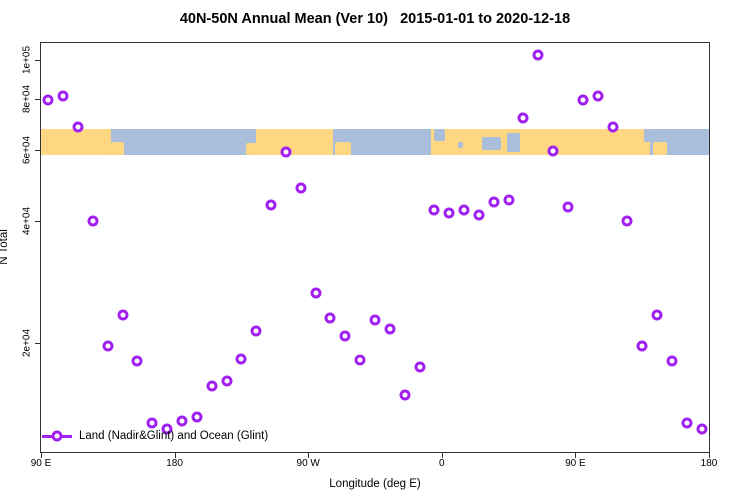 This screenshot has width=750, height=500. I want to click on map-band-ocean-segment, so click(183, 142).